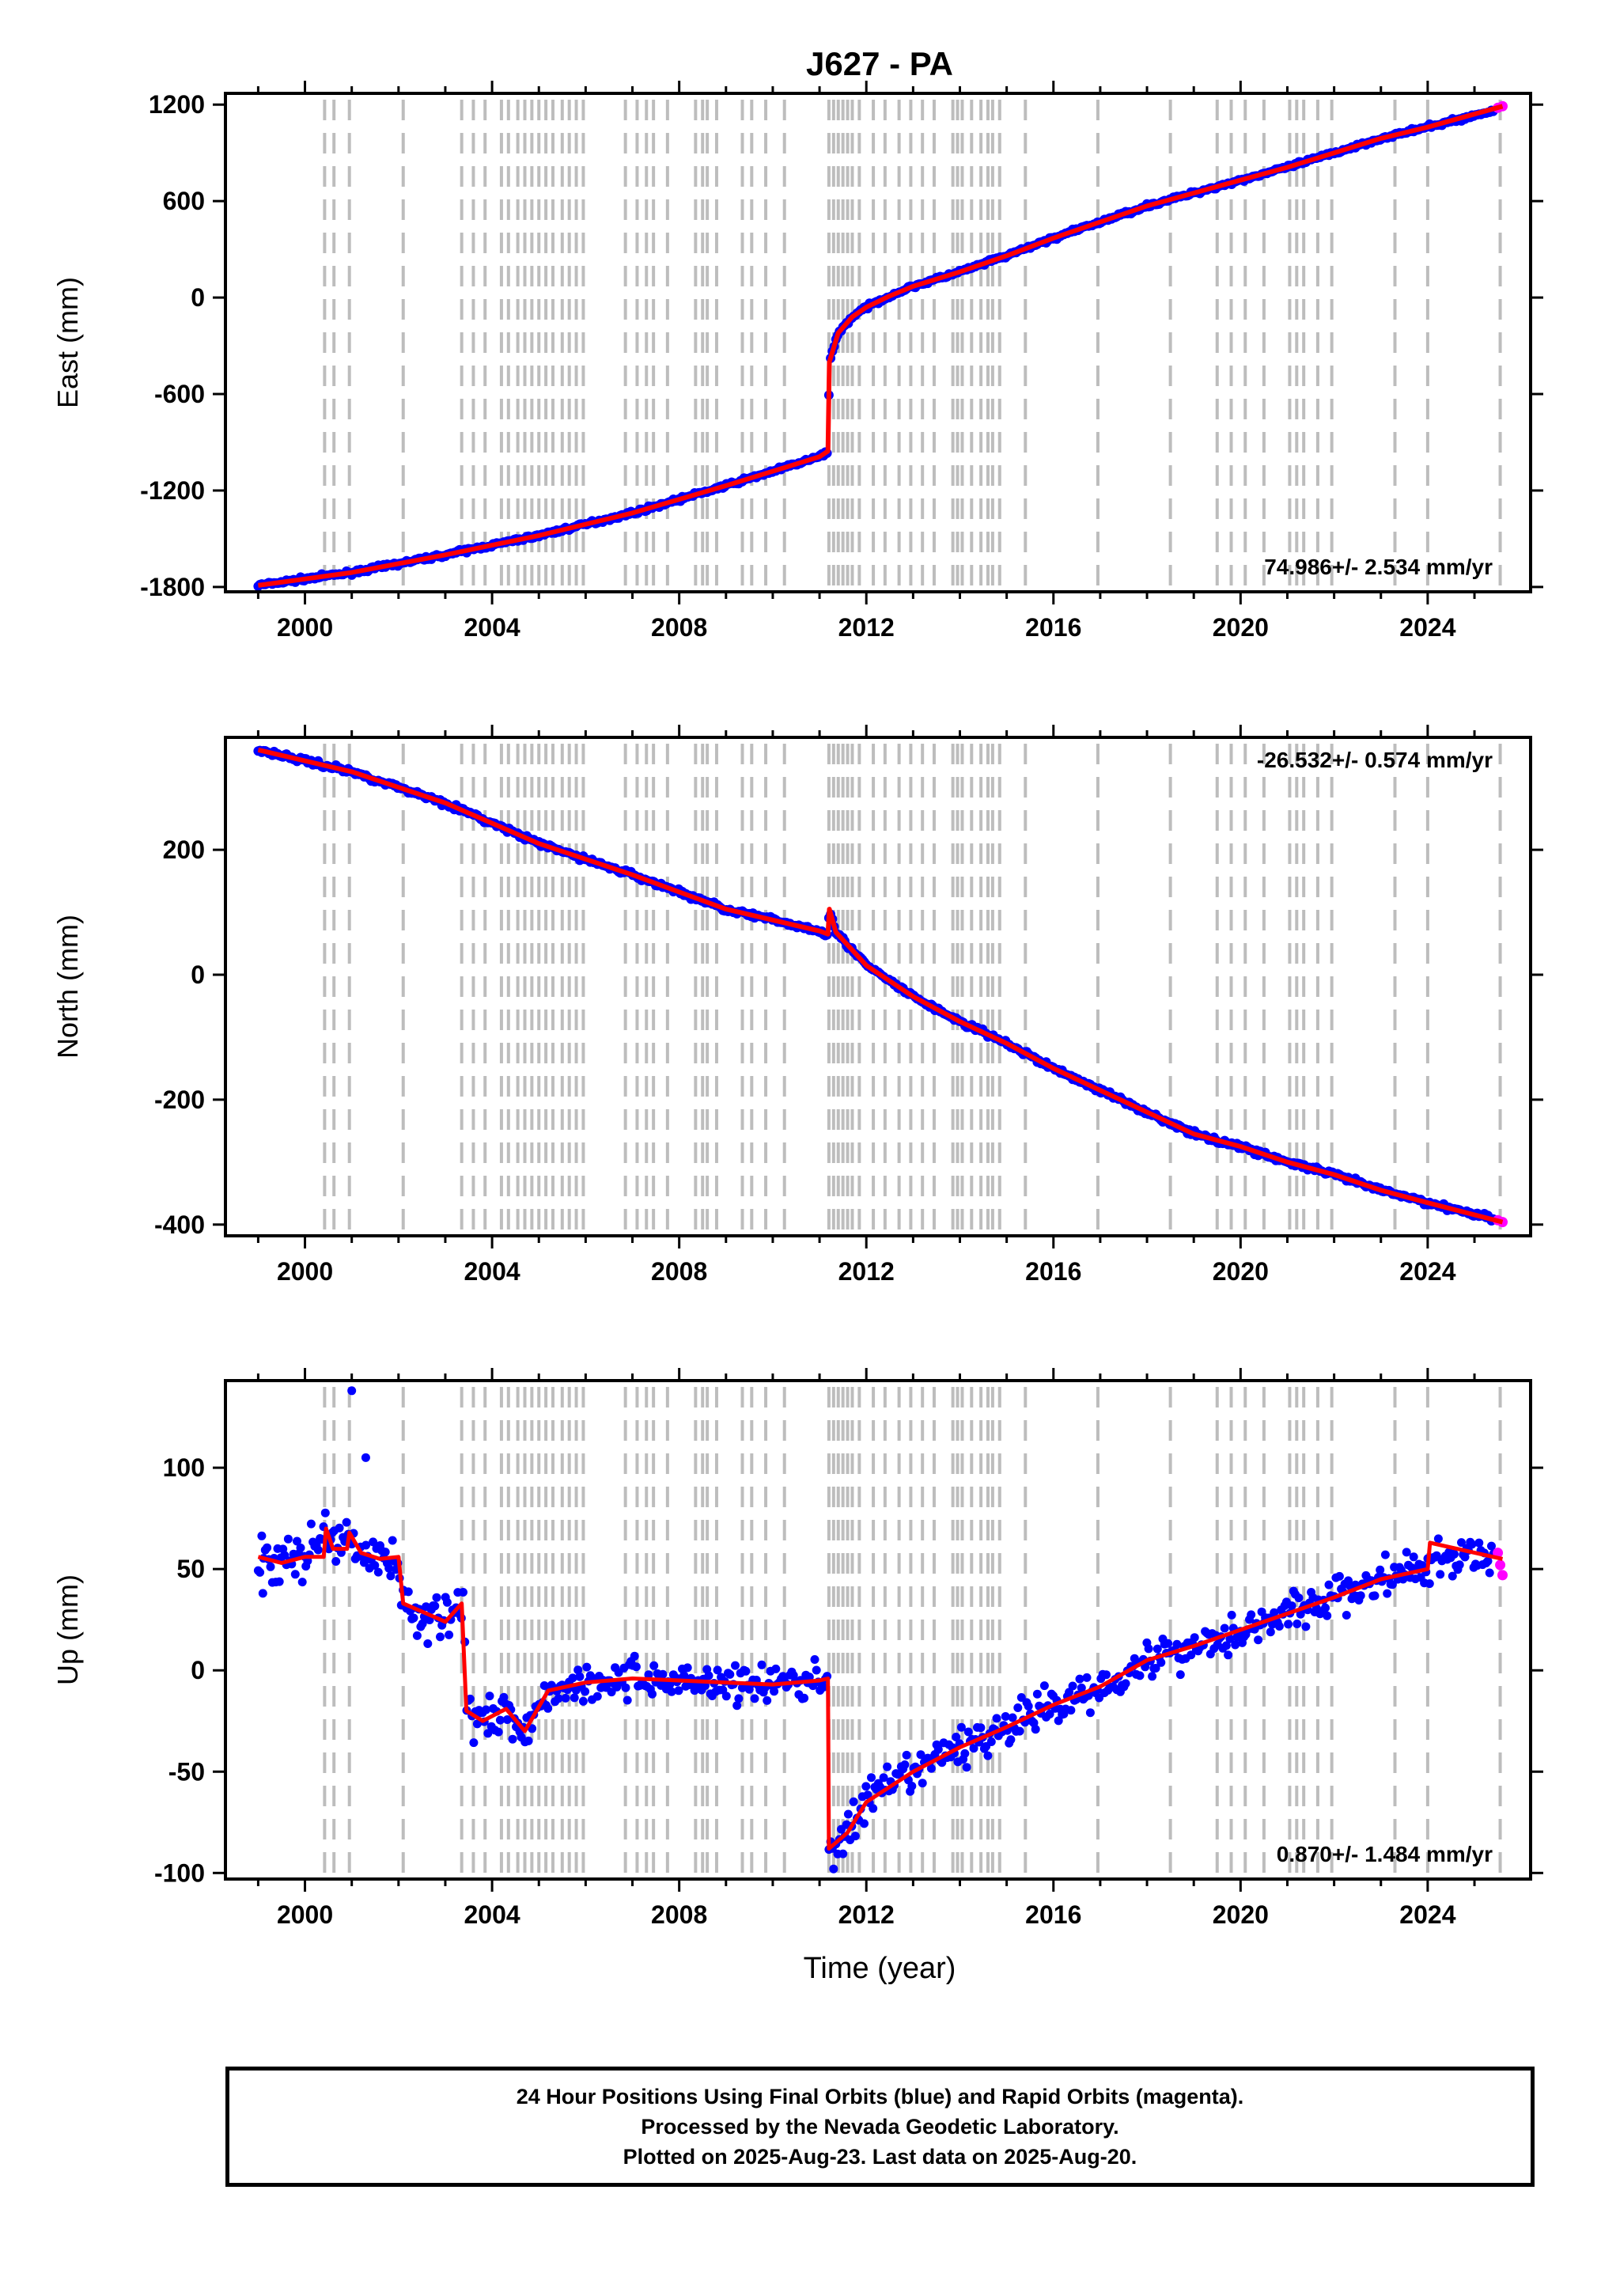 This screenshot has height=2296, width=1601. Describe the element at coordinates (184, 1467) in the screenshot. I see `y-tick-label: 100` at that location.